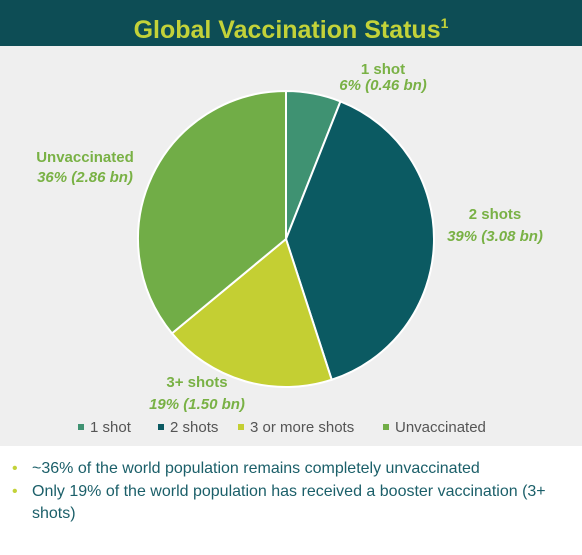 The image size is (582, 555). I want to click on chart-title: Global Vaccination Status, so click(287, 30).